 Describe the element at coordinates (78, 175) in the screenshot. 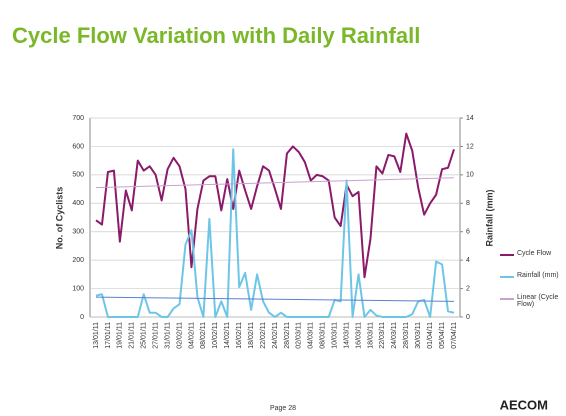

I see `y-tick-label: 500` at that location.